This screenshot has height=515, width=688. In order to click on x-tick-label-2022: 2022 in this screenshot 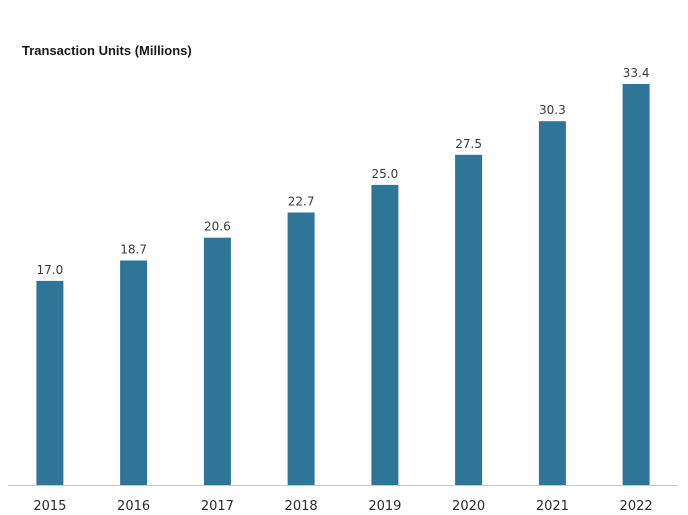, I will do `click(636, 506)`.